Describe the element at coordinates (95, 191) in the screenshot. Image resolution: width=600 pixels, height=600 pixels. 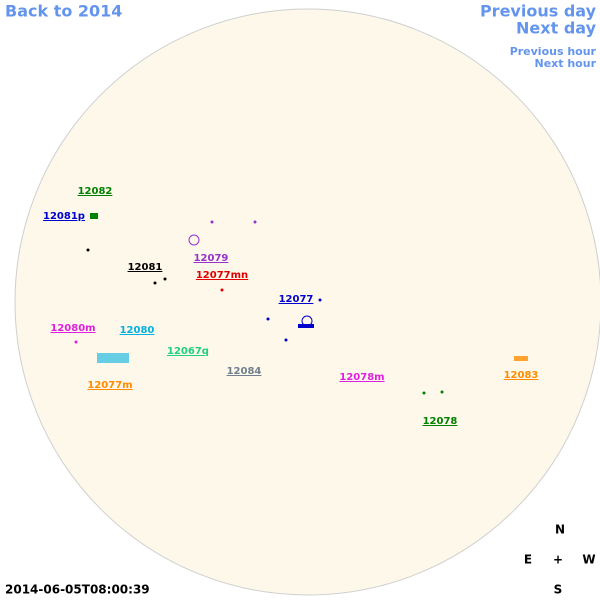
I see `region-label: 12082` at that location.